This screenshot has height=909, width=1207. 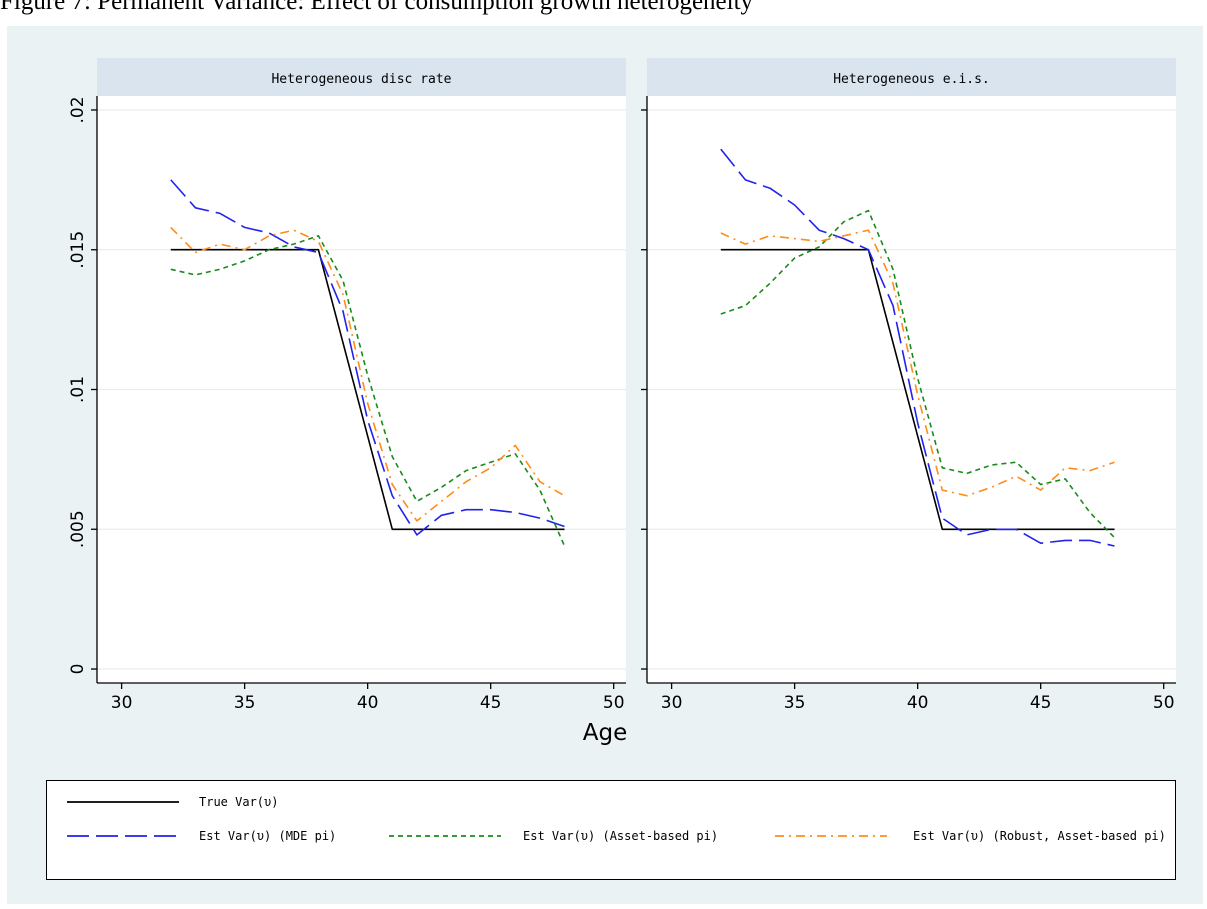 What do you see at coordinates (445, 836) in the screenshot?
I see `legend-swatch-asset` at bounding box center [445, 836].